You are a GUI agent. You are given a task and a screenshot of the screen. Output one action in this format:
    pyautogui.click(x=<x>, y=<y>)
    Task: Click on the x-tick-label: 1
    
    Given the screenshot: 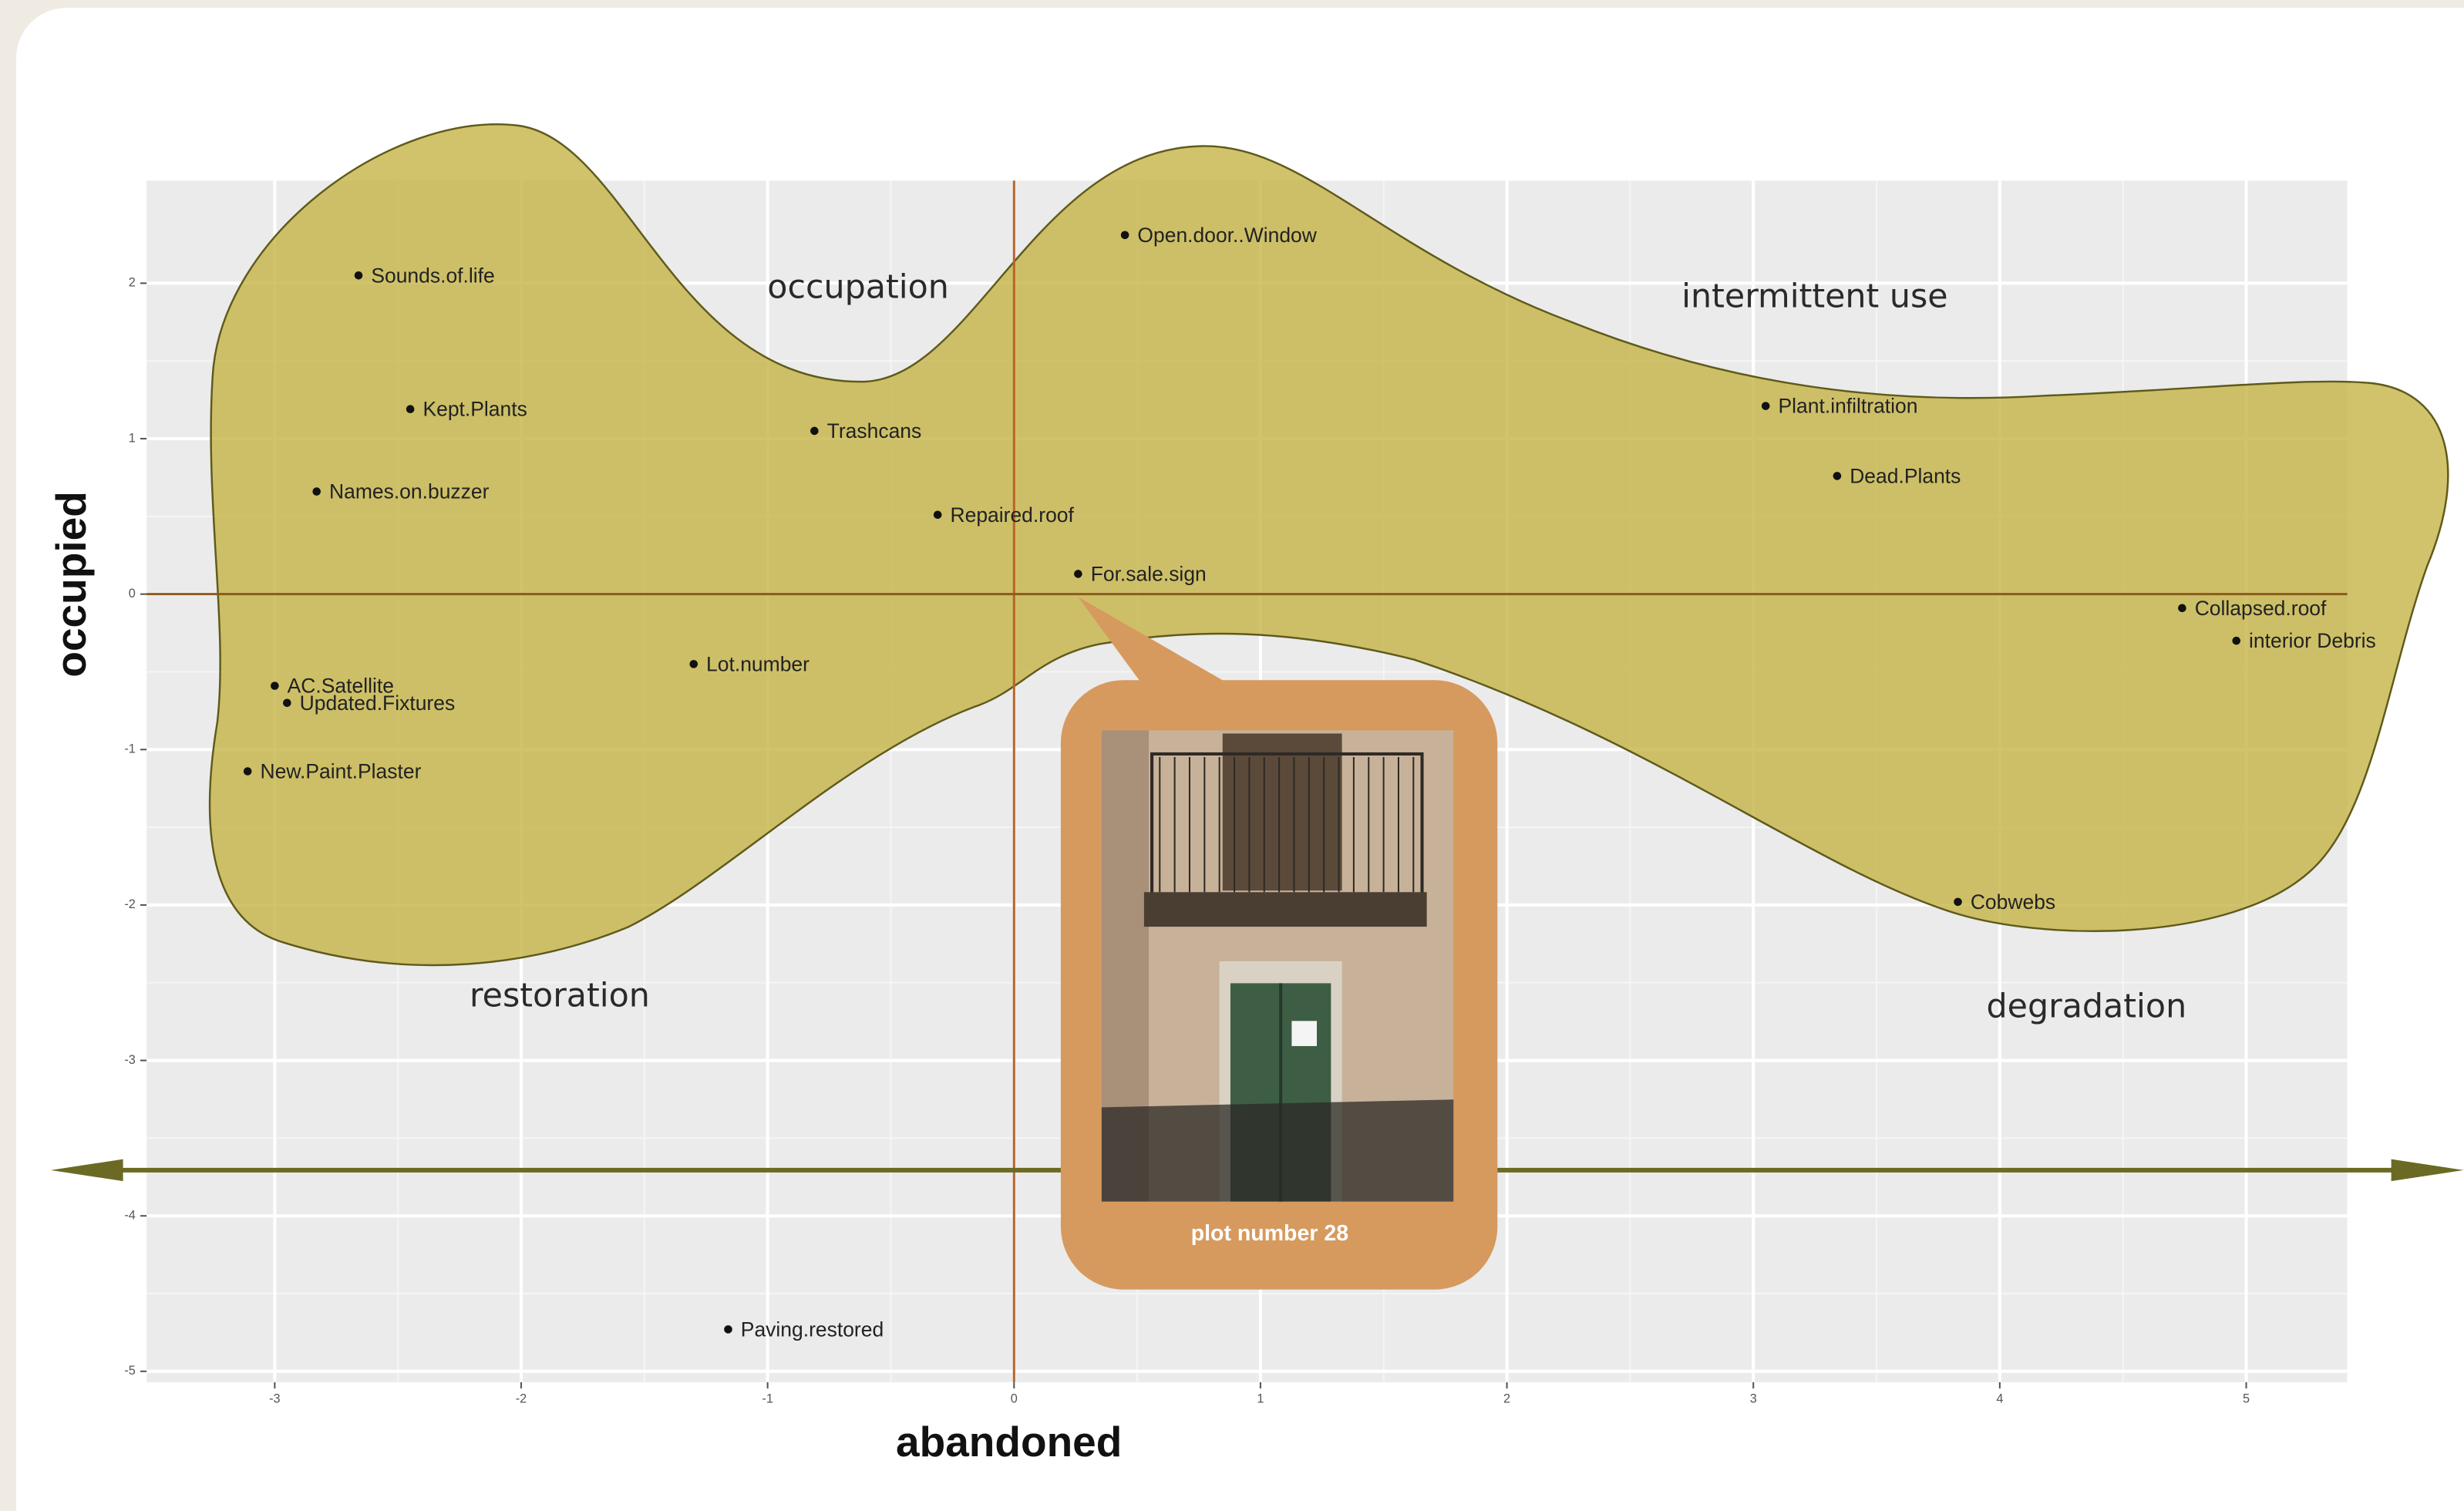 What is the action you would take?
    pyautogui.click(x=1260, y=1399)
    